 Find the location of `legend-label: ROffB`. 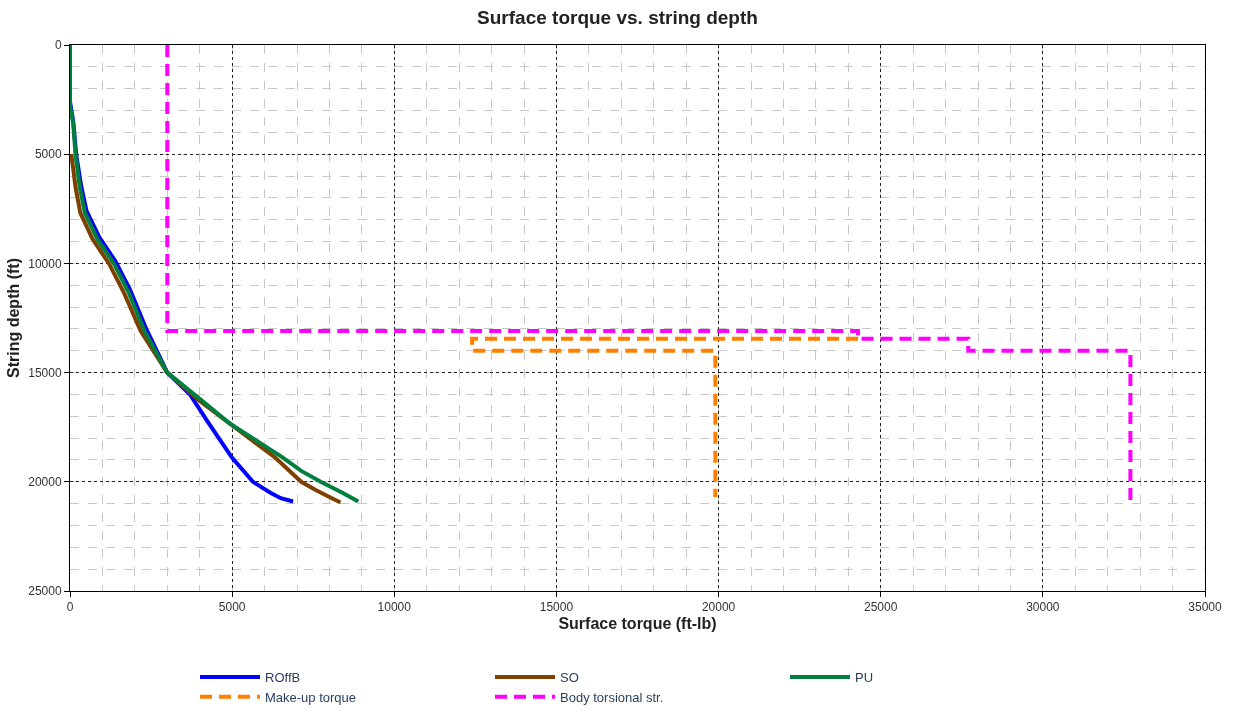

legend-label: ROffB is located at coordinates (283, 677).